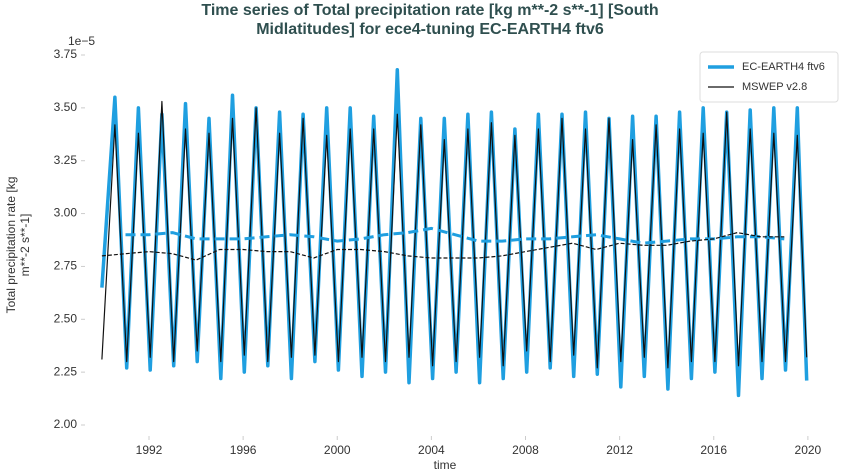 The image size is (842, 474). Describe the element at coordinates (81, 41) in the screenshot. I see `y-offset-label: 1e−5` at that location.